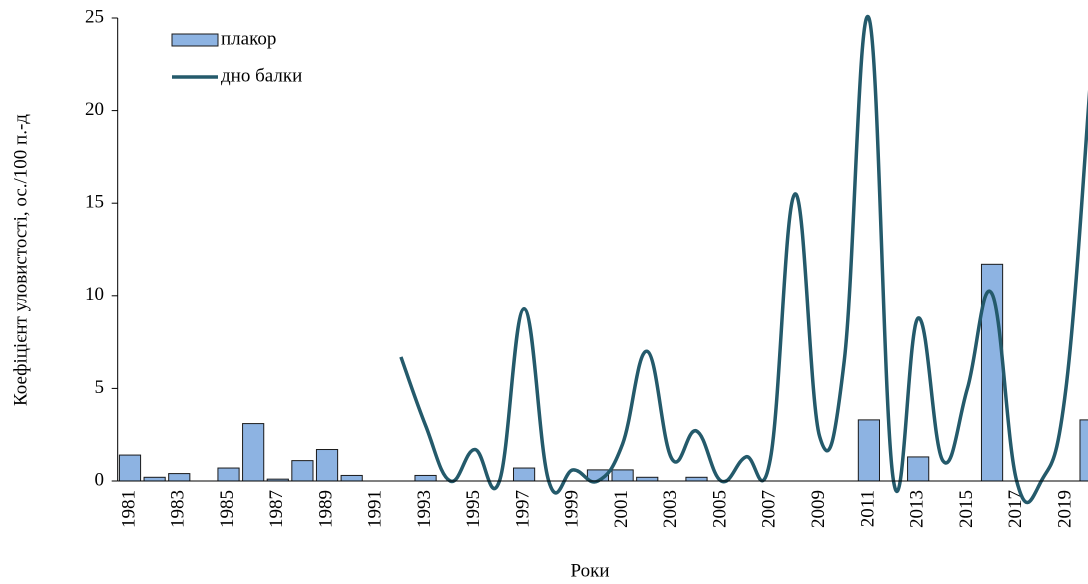 The height and width of the screenshot is (584, 1088). Describe the element at coordinates (522, 509) in the screenshot. I see `x-tick-label: 1997` at that location.